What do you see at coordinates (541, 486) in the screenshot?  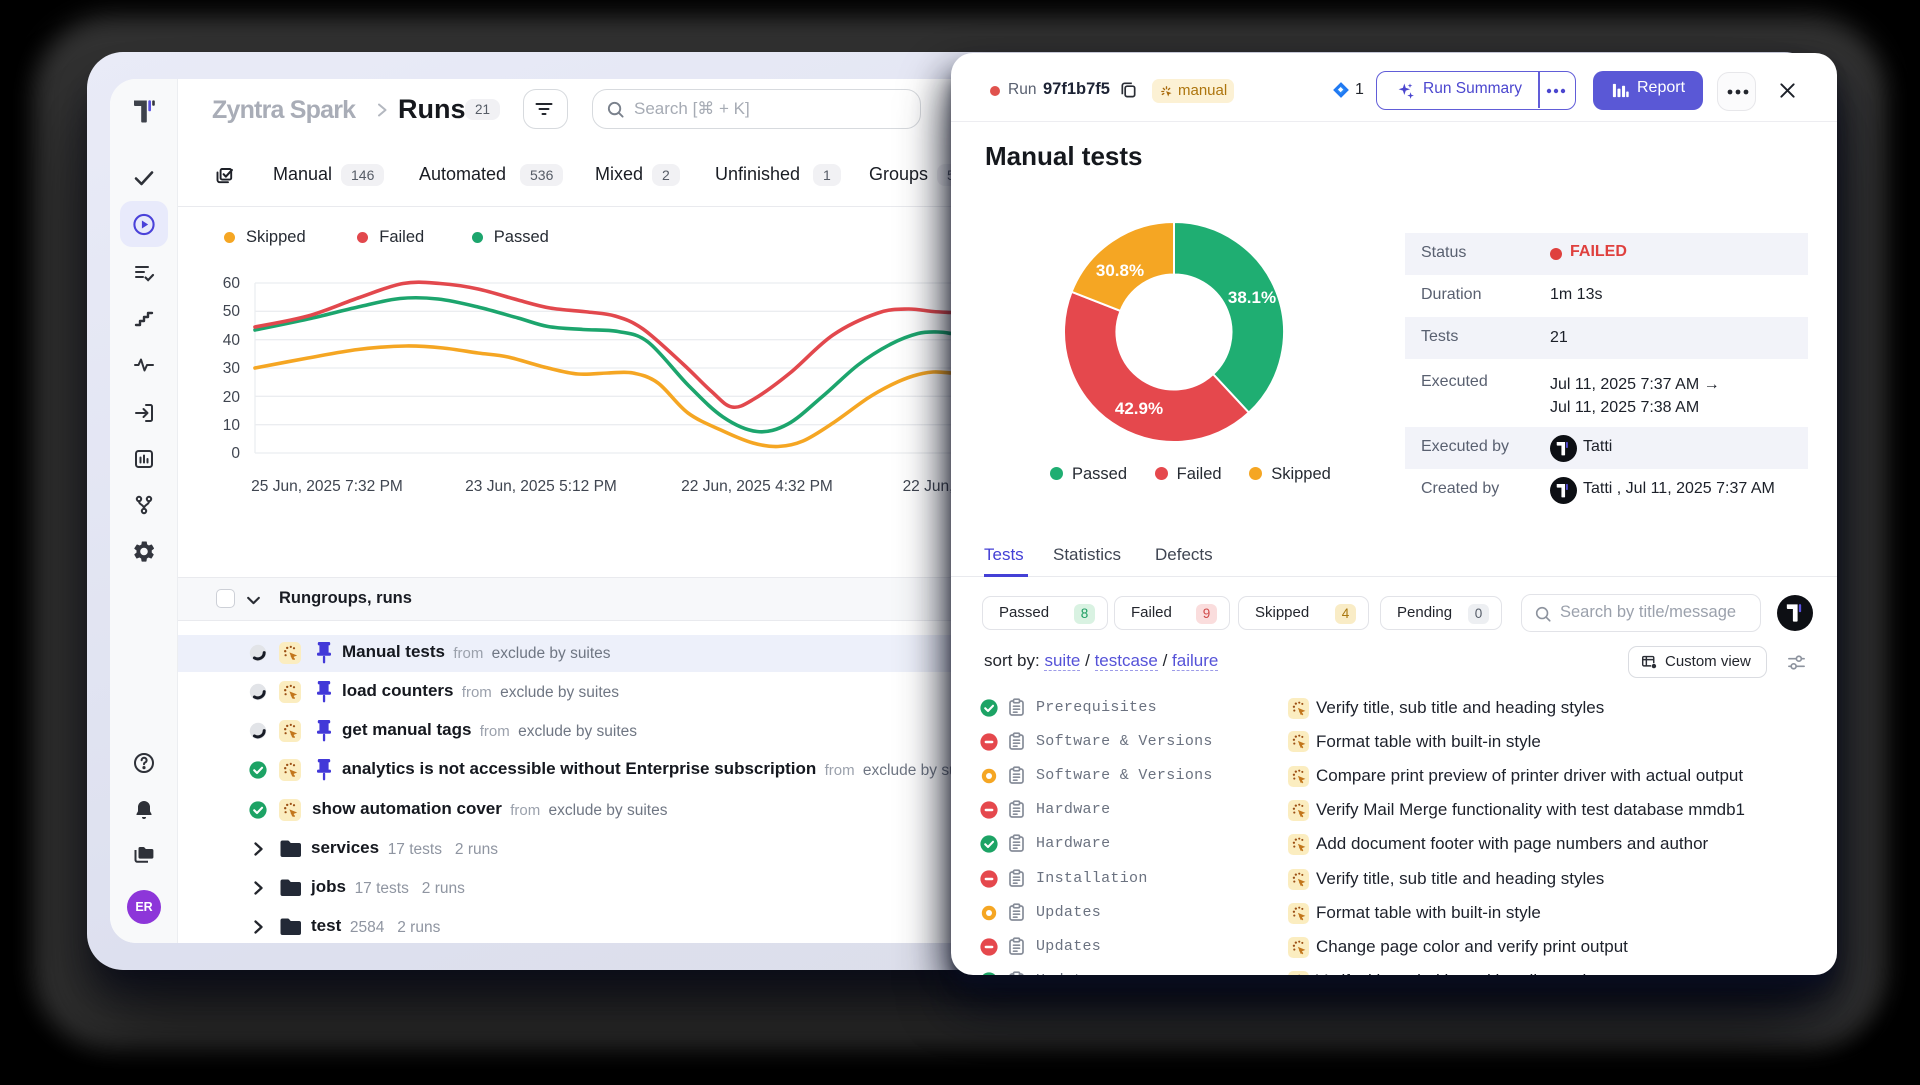 I see `svg-text: 23 Jun, 2025 5:12 PM` at bounding box center [541, 486].